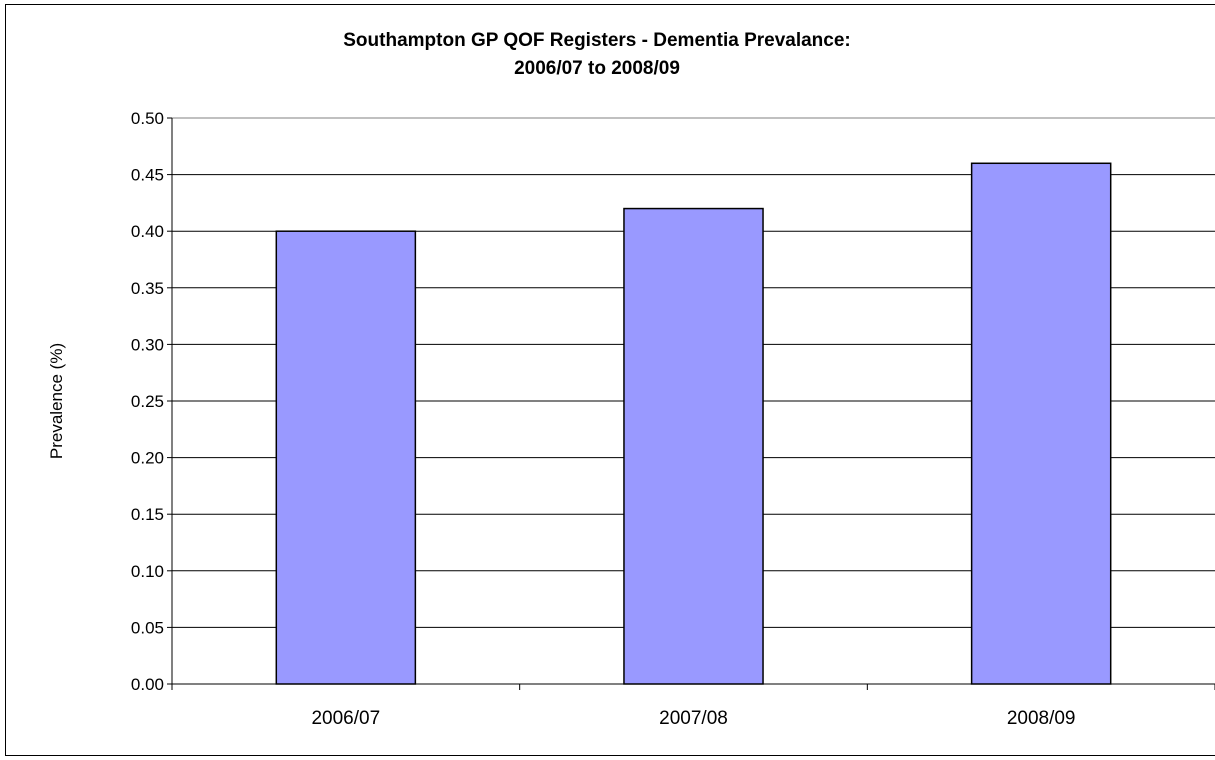  I want to click on x-tick-label: 2007/08, so click(693, 718).